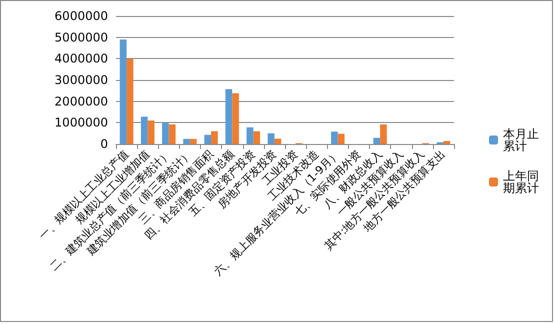 This screenshot has width=555, height=324. I want to click on y-tick-label: 0, so click(104, 144).